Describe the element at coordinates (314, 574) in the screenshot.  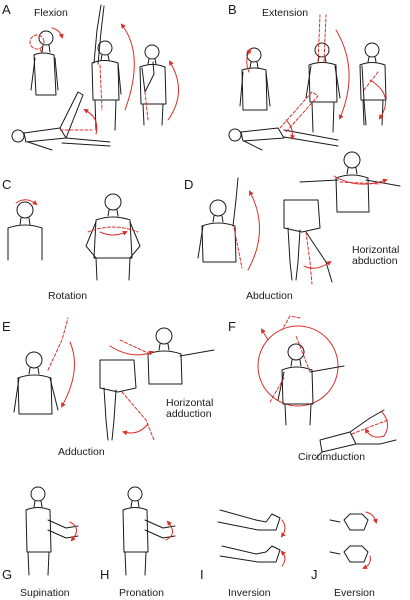
I see `panel-letter-j: J` at that location.